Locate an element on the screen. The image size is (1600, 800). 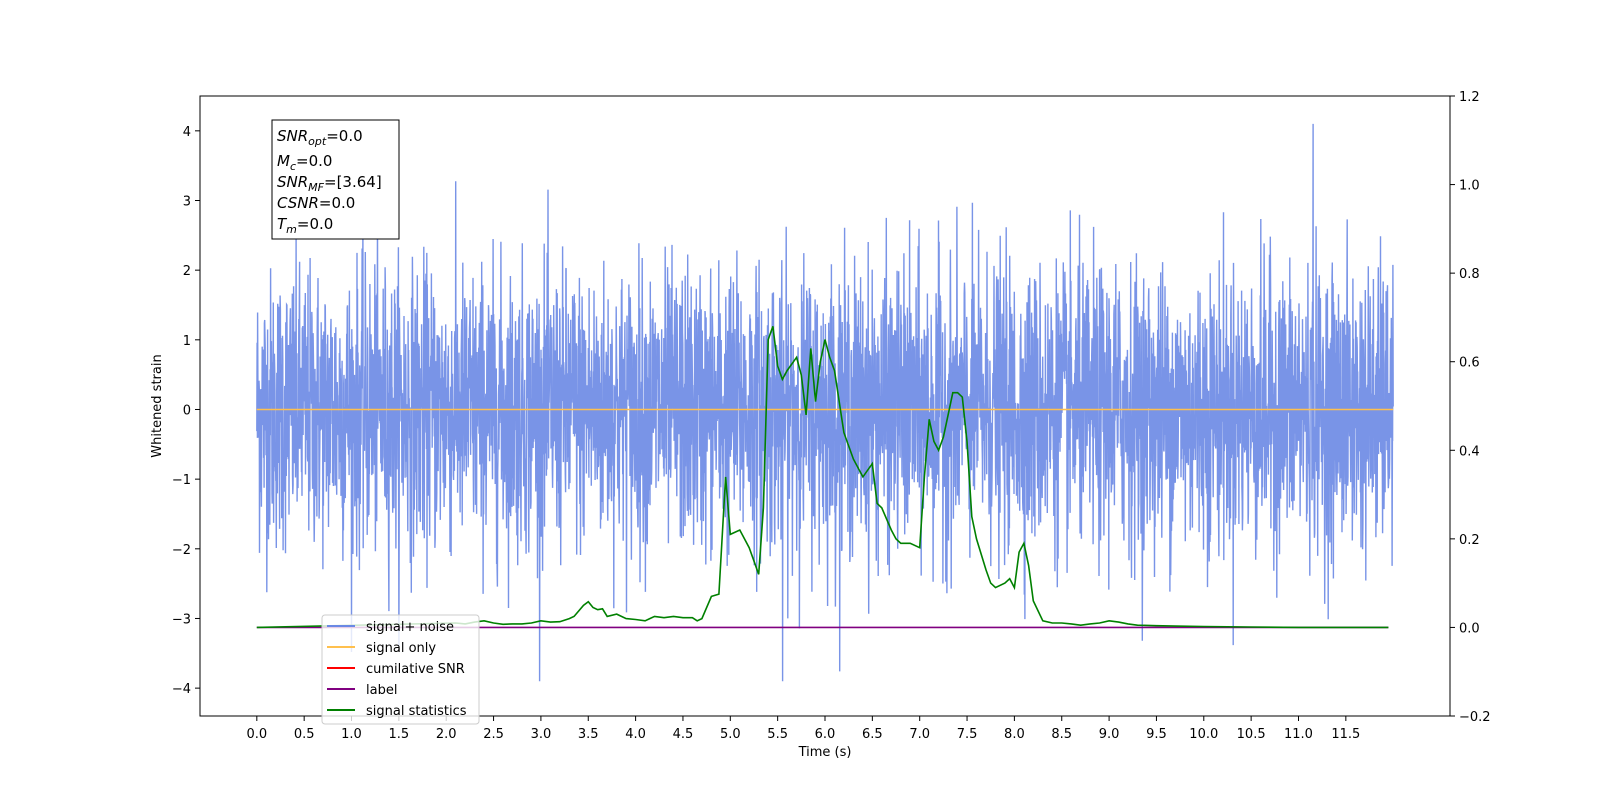
x-tick-label: 1.5 is located at coordinates (399, 734).